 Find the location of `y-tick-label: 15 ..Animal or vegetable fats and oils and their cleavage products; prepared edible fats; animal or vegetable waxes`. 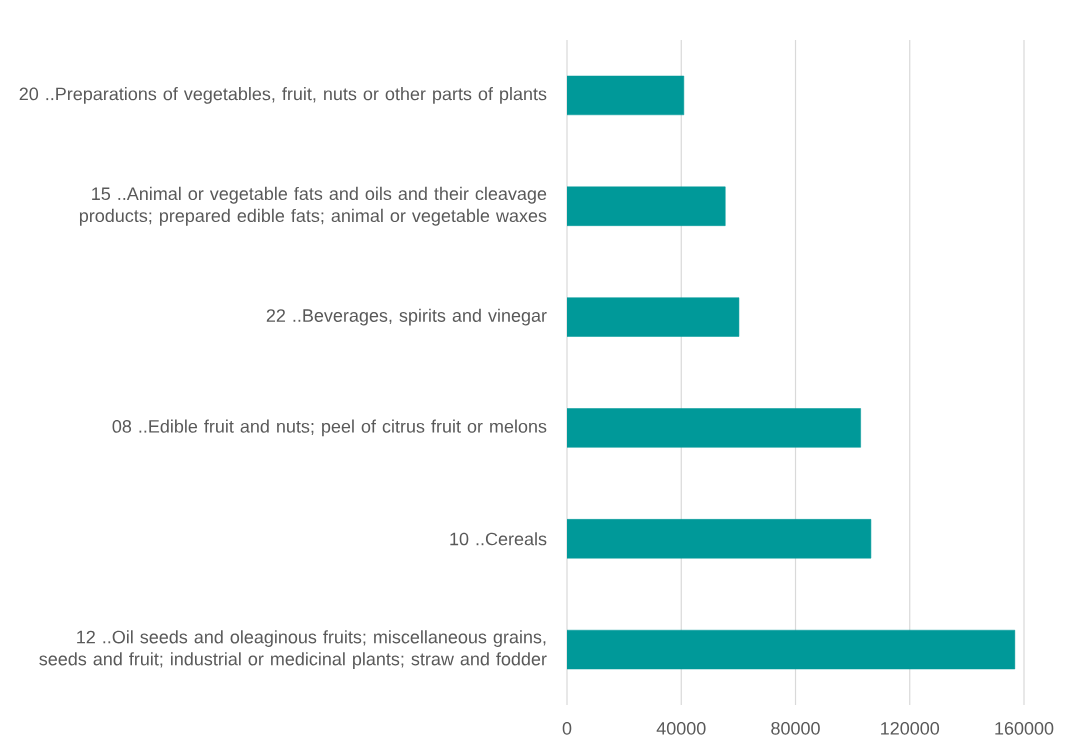

y-tick-label: 15 ..Animal or vegetable fats and oils and their cleavage products; prepared edible fats; animal or vegetable waxes is located at coordinates (313, 206).